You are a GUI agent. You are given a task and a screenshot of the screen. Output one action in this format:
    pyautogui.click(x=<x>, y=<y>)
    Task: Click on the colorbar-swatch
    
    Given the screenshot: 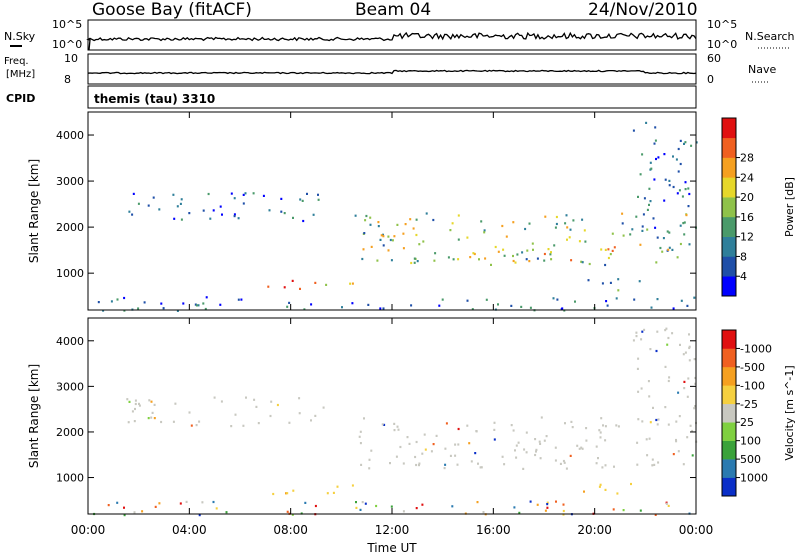 What is the action you would take?
    pyautogui.click(x=729, y=266)
    